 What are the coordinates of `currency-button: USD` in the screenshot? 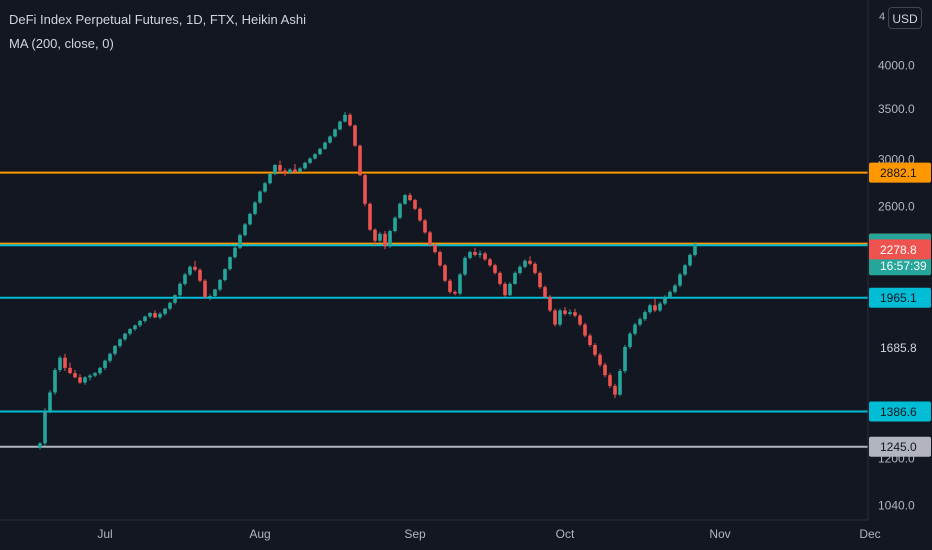 It's located at (905, 18).